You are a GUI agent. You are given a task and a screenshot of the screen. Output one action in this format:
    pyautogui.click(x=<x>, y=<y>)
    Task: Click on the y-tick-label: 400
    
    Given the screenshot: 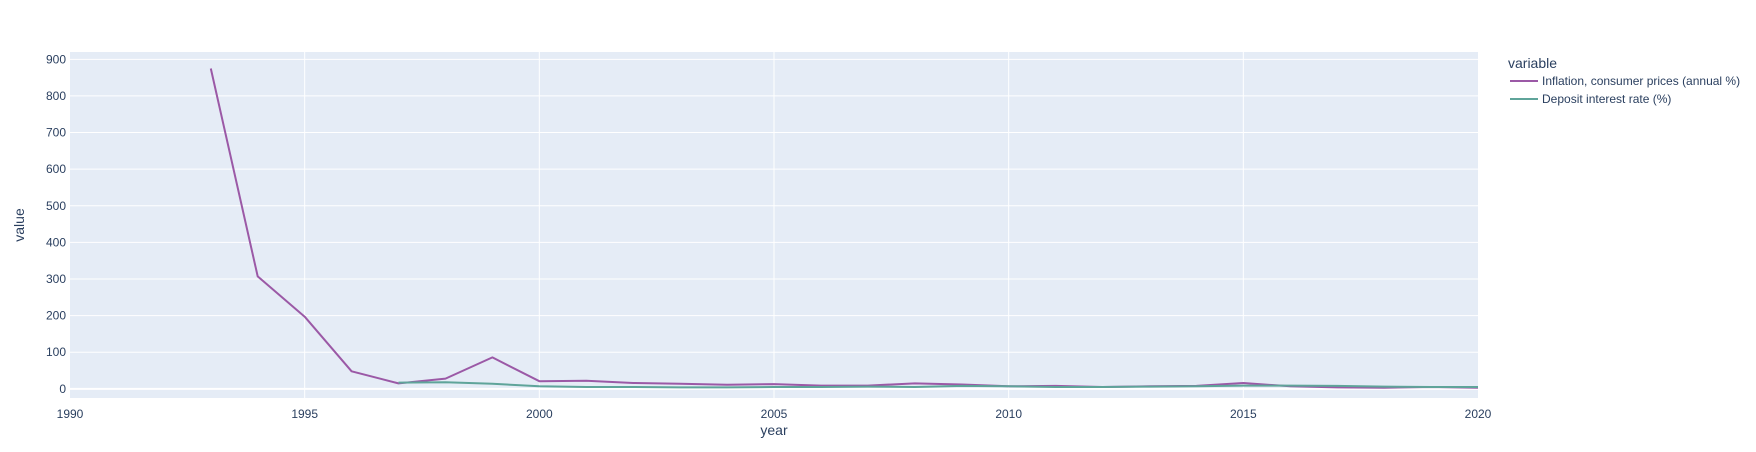 What is the action you would take?
    pyautogui.click(x=56, y=242)
    